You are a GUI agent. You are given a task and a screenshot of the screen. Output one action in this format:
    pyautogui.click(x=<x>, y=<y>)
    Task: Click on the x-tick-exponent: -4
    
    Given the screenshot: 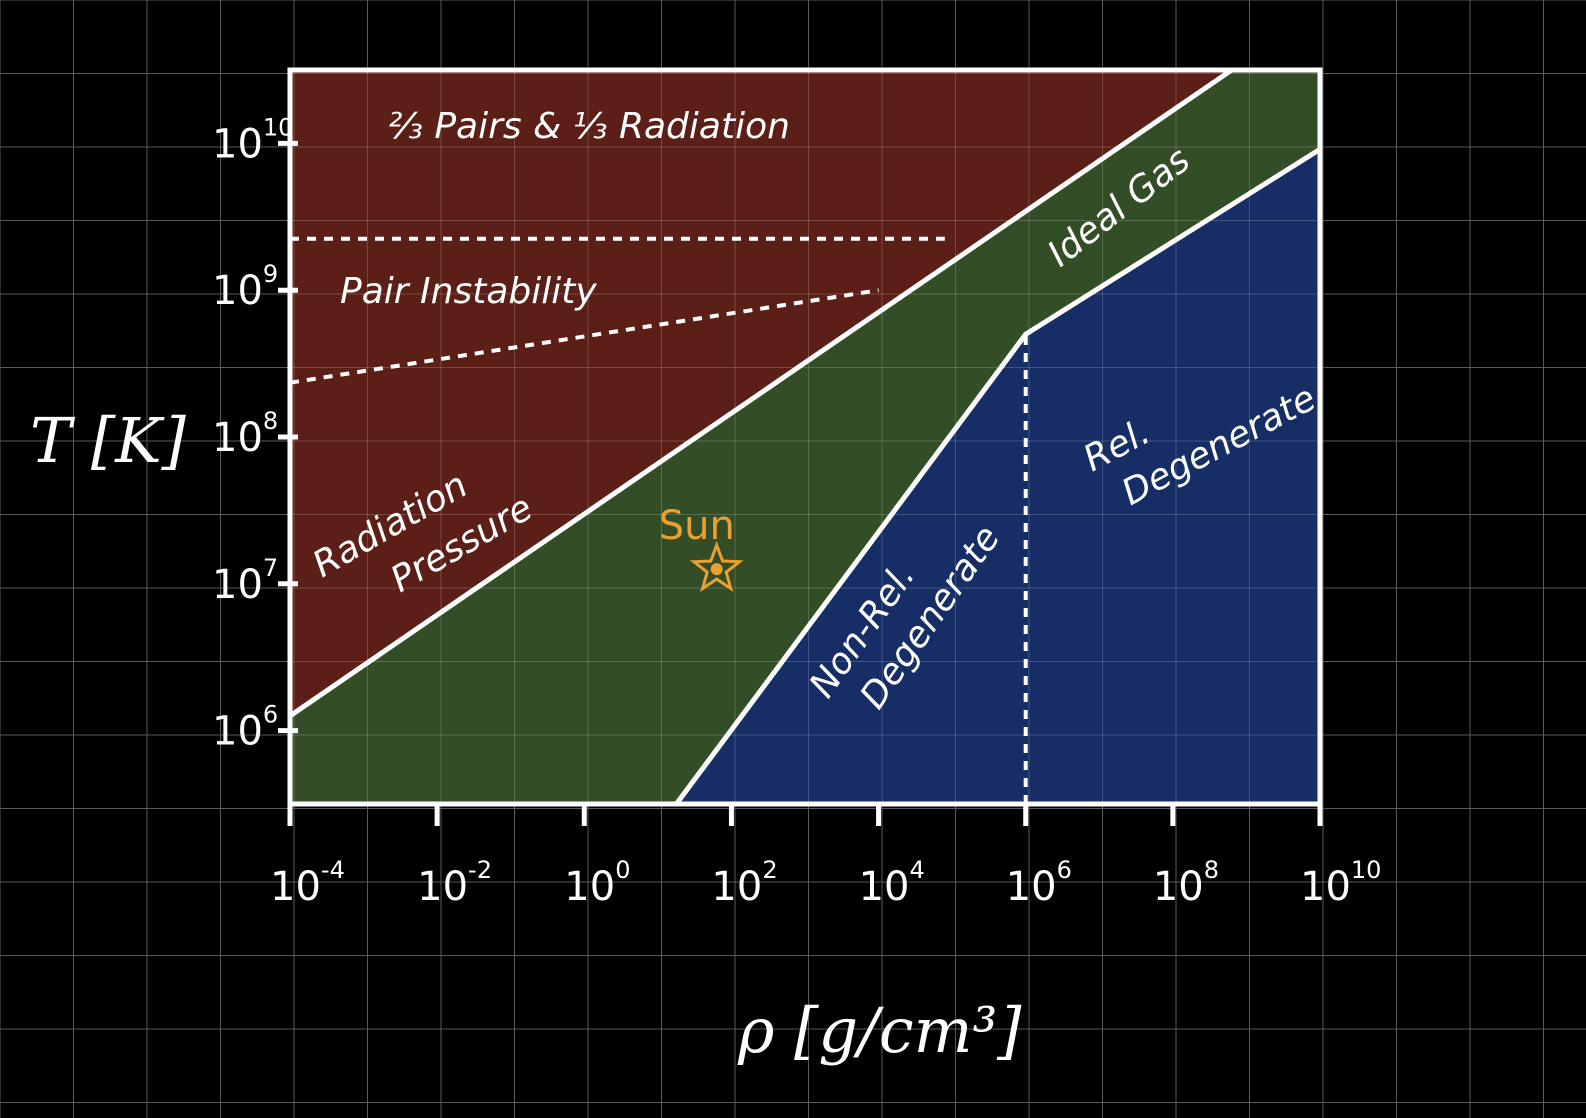 What is the action you would take?
    pyautogui.click(x=333, y=870)
    